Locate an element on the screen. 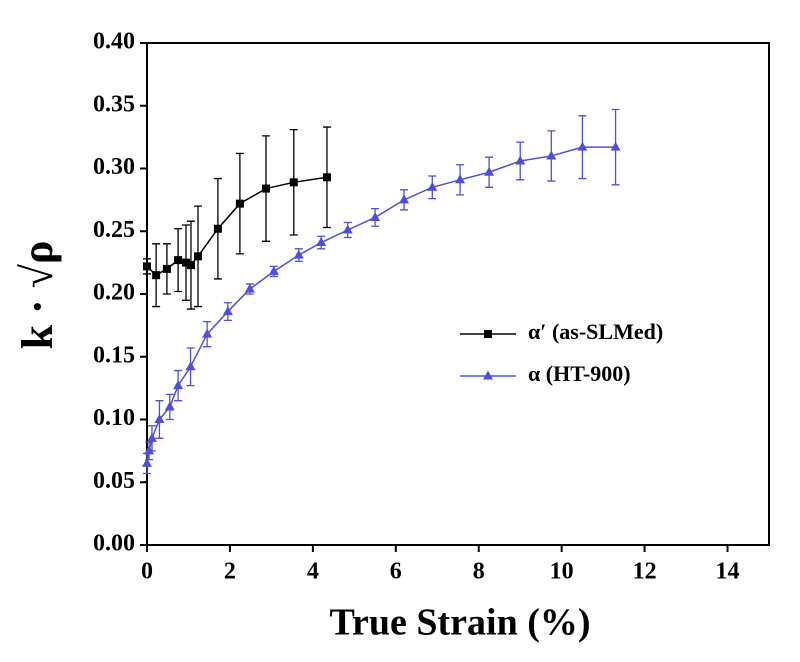  x-tick-label: 0 is located at coordinates (147, 572).